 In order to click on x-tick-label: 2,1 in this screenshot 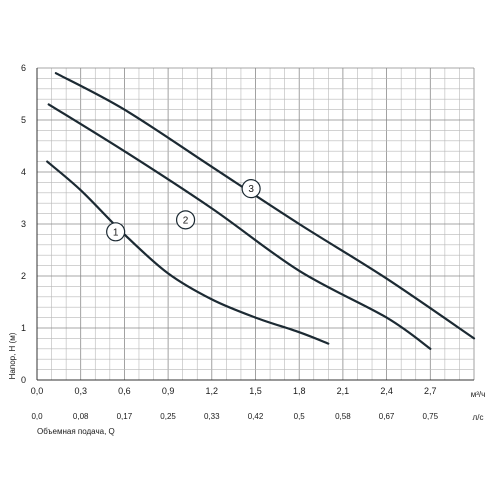, I will do `click(343, 391)`.